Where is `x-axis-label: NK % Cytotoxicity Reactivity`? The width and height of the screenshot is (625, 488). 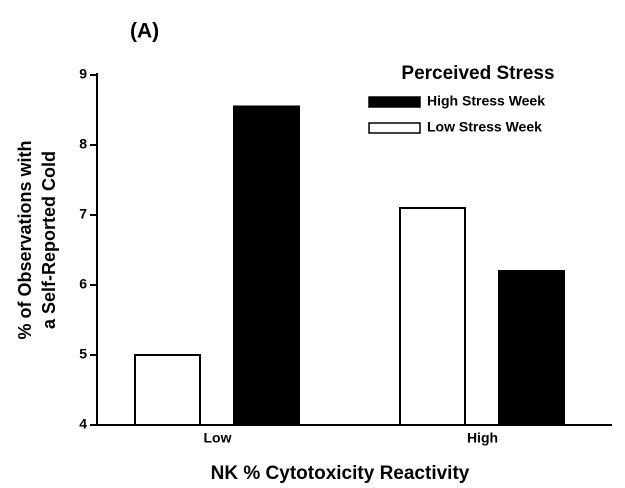 x-axis-label: NK % Cytotoxicity Reactivity is located at coordinates (340, 473).